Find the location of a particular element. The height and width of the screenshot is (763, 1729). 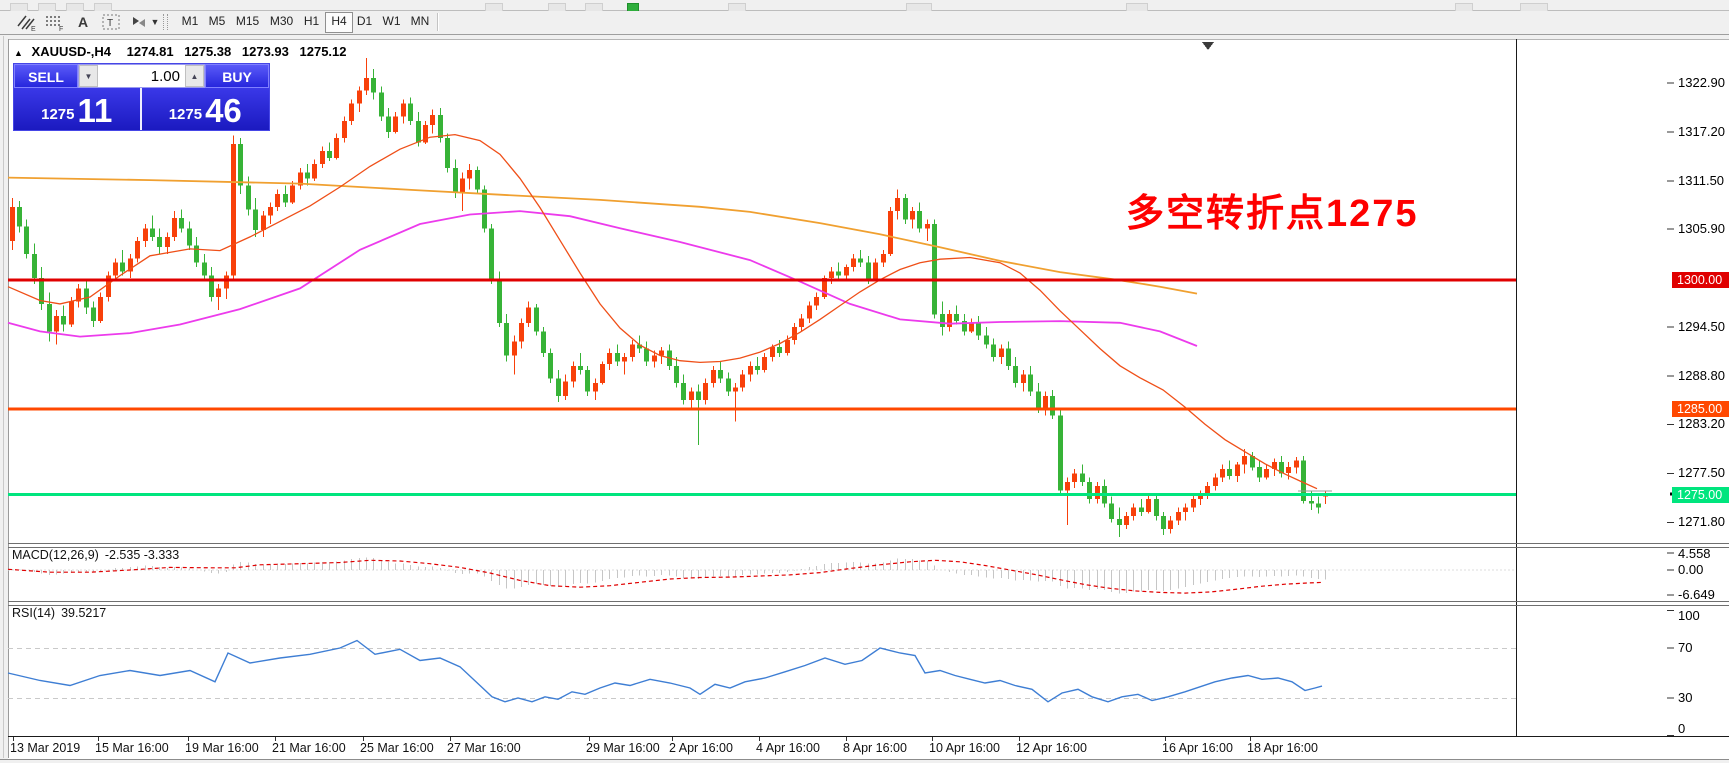

toolbar: E F A T ▼ M1 M5 M15 M30 H1 H4 D1 W1 MN is located at coordinates (864, 23).